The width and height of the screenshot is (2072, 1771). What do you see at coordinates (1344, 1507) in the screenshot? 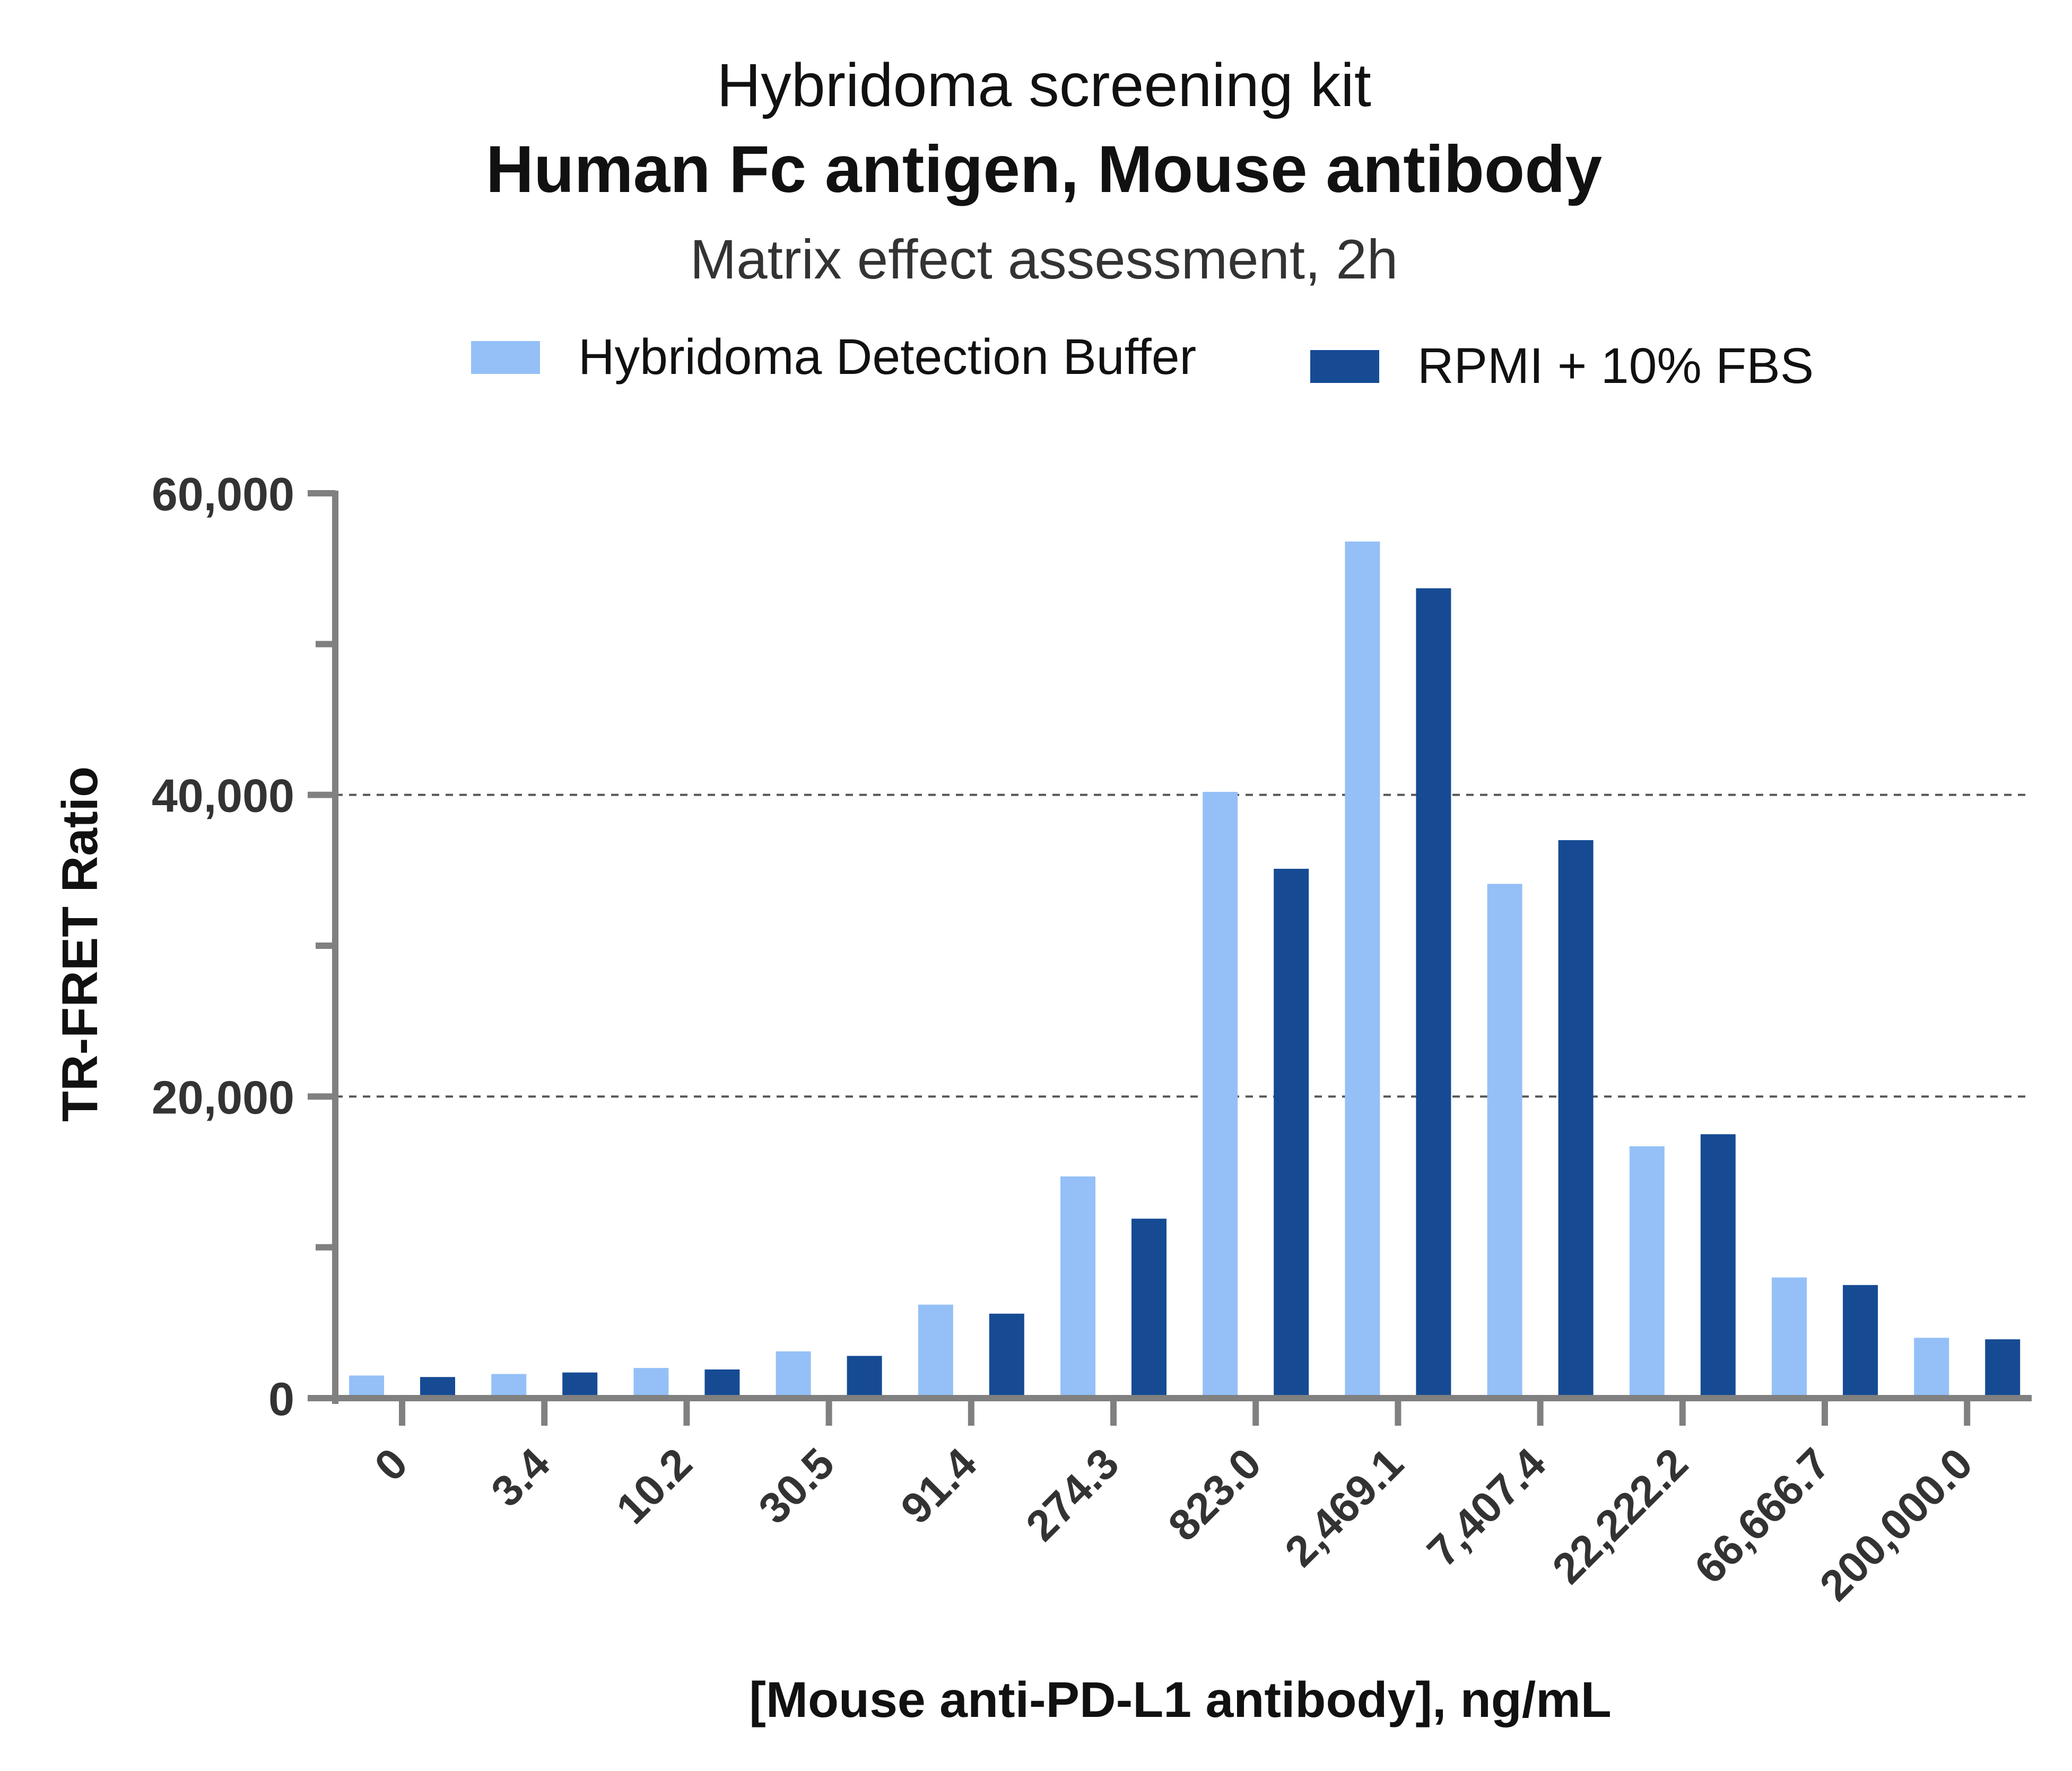
I see `x-tick-label-7: 2,469.1` at bounding box center [1344, 1507].